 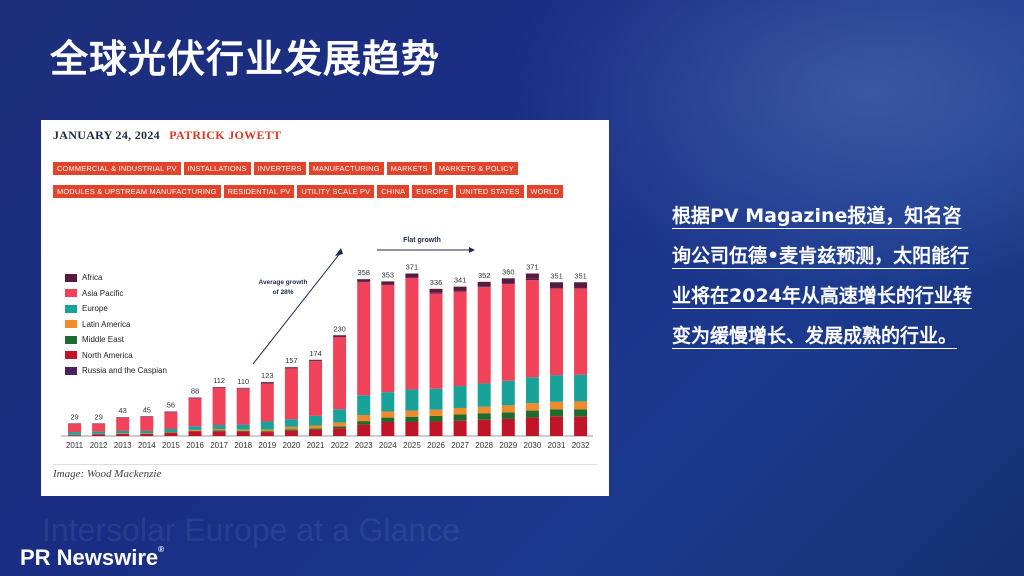 What do you see at coordinates (147, 445) in the screenshot?
I see `x-tick-label: 2014` at bounding box center [147, 445].